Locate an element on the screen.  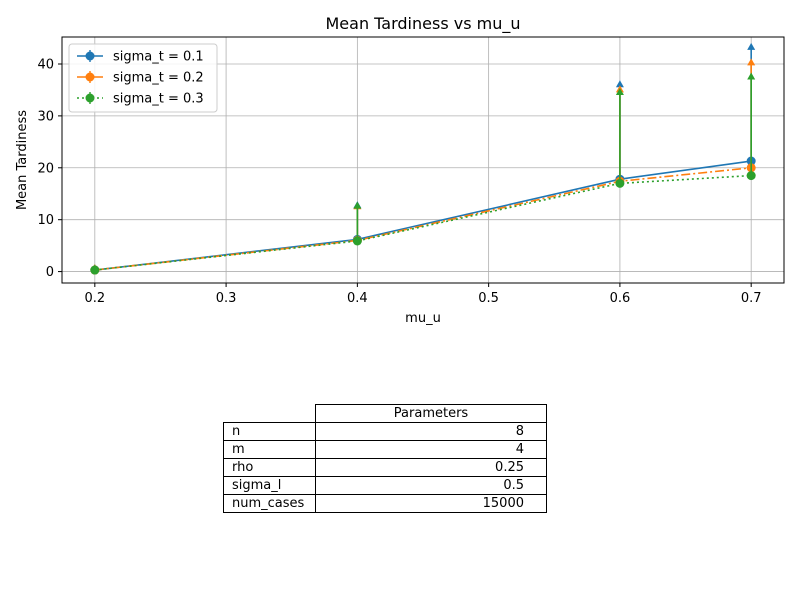
y-tick-label: 40 is located at coordinates (45, 64).